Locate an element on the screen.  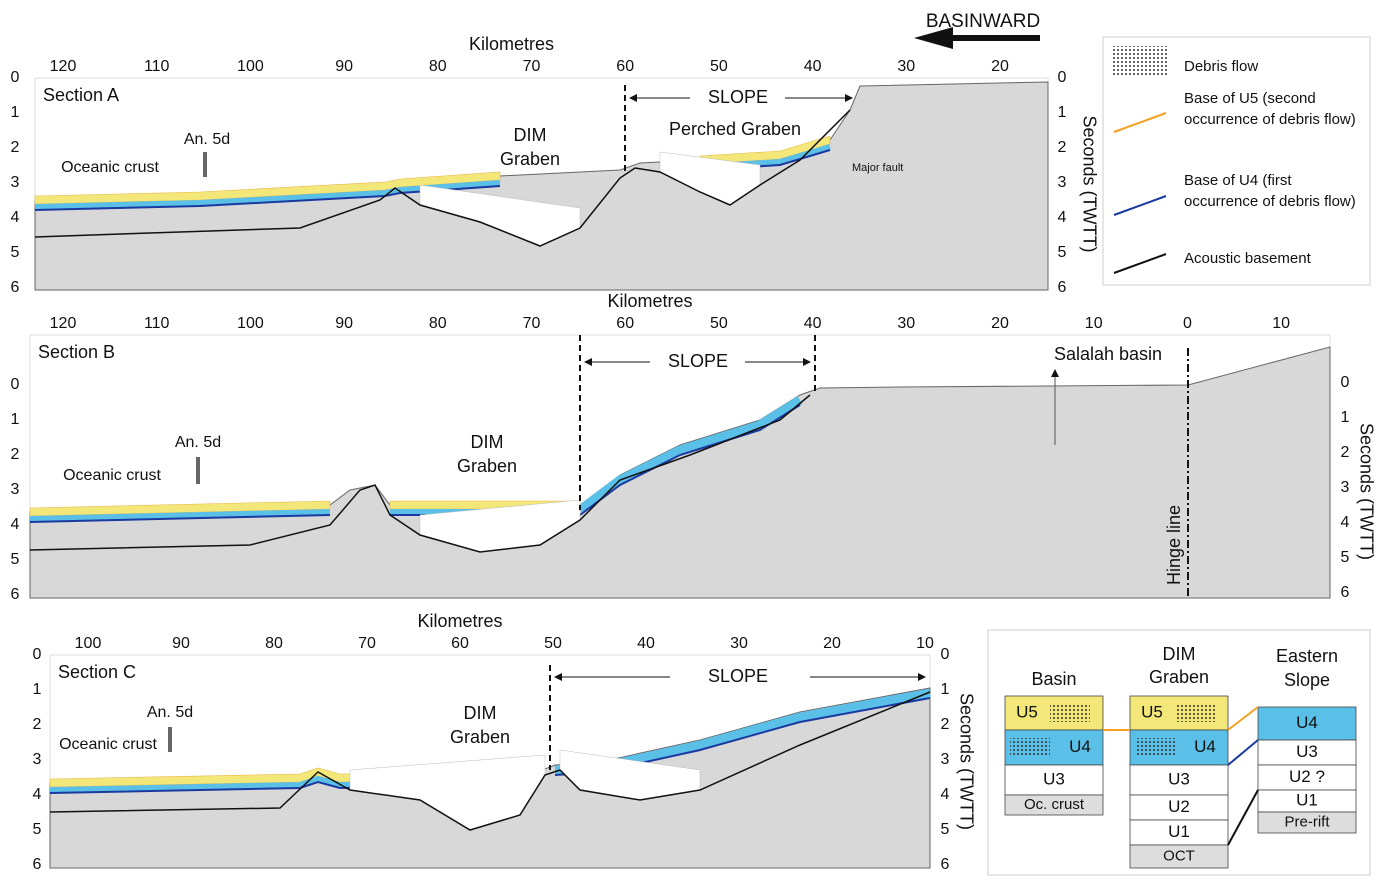
legend-text: Acoustic basement is located at coordinates (1247, 258).